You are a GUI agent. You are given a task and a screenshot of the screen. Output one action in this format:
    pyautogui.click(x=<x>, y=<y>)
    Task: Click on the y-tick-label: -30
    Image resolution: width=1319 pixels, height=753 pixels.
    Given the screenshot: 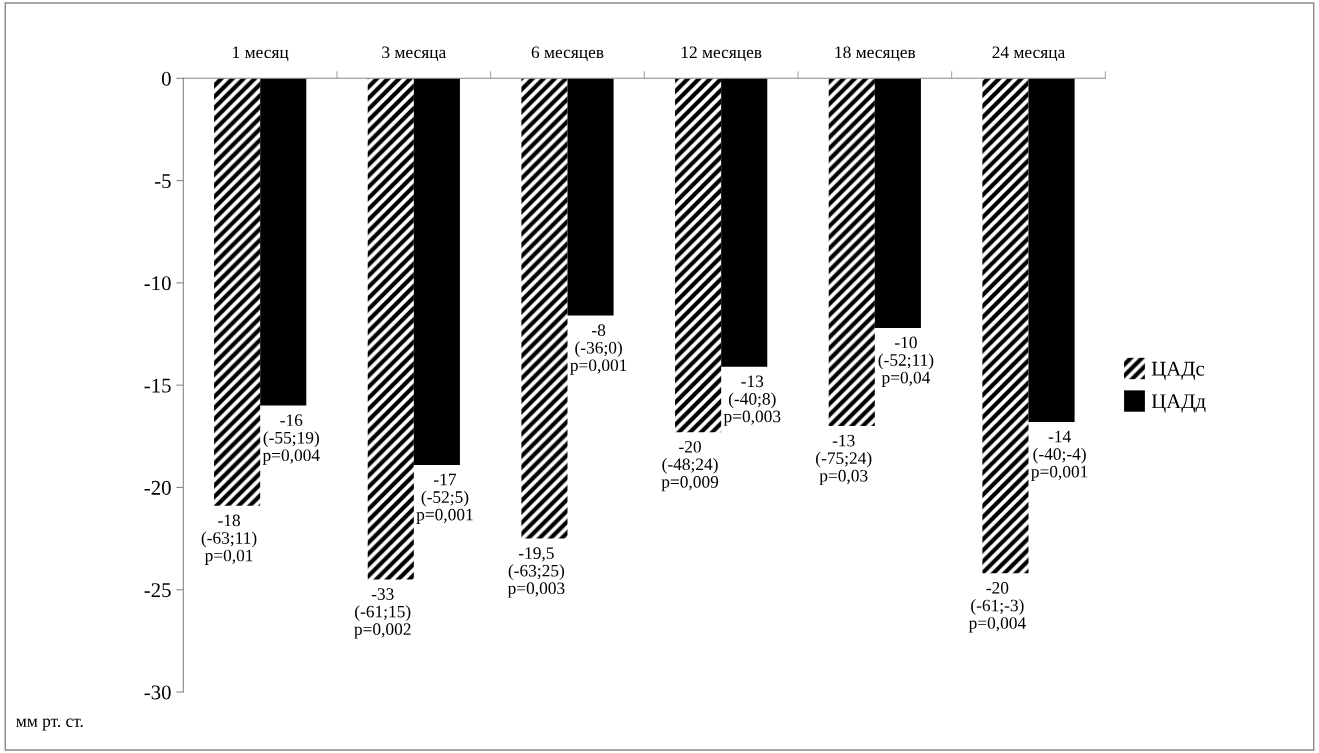 What is the action you would take?
    pyautogui.click(x=157, y=692)
    